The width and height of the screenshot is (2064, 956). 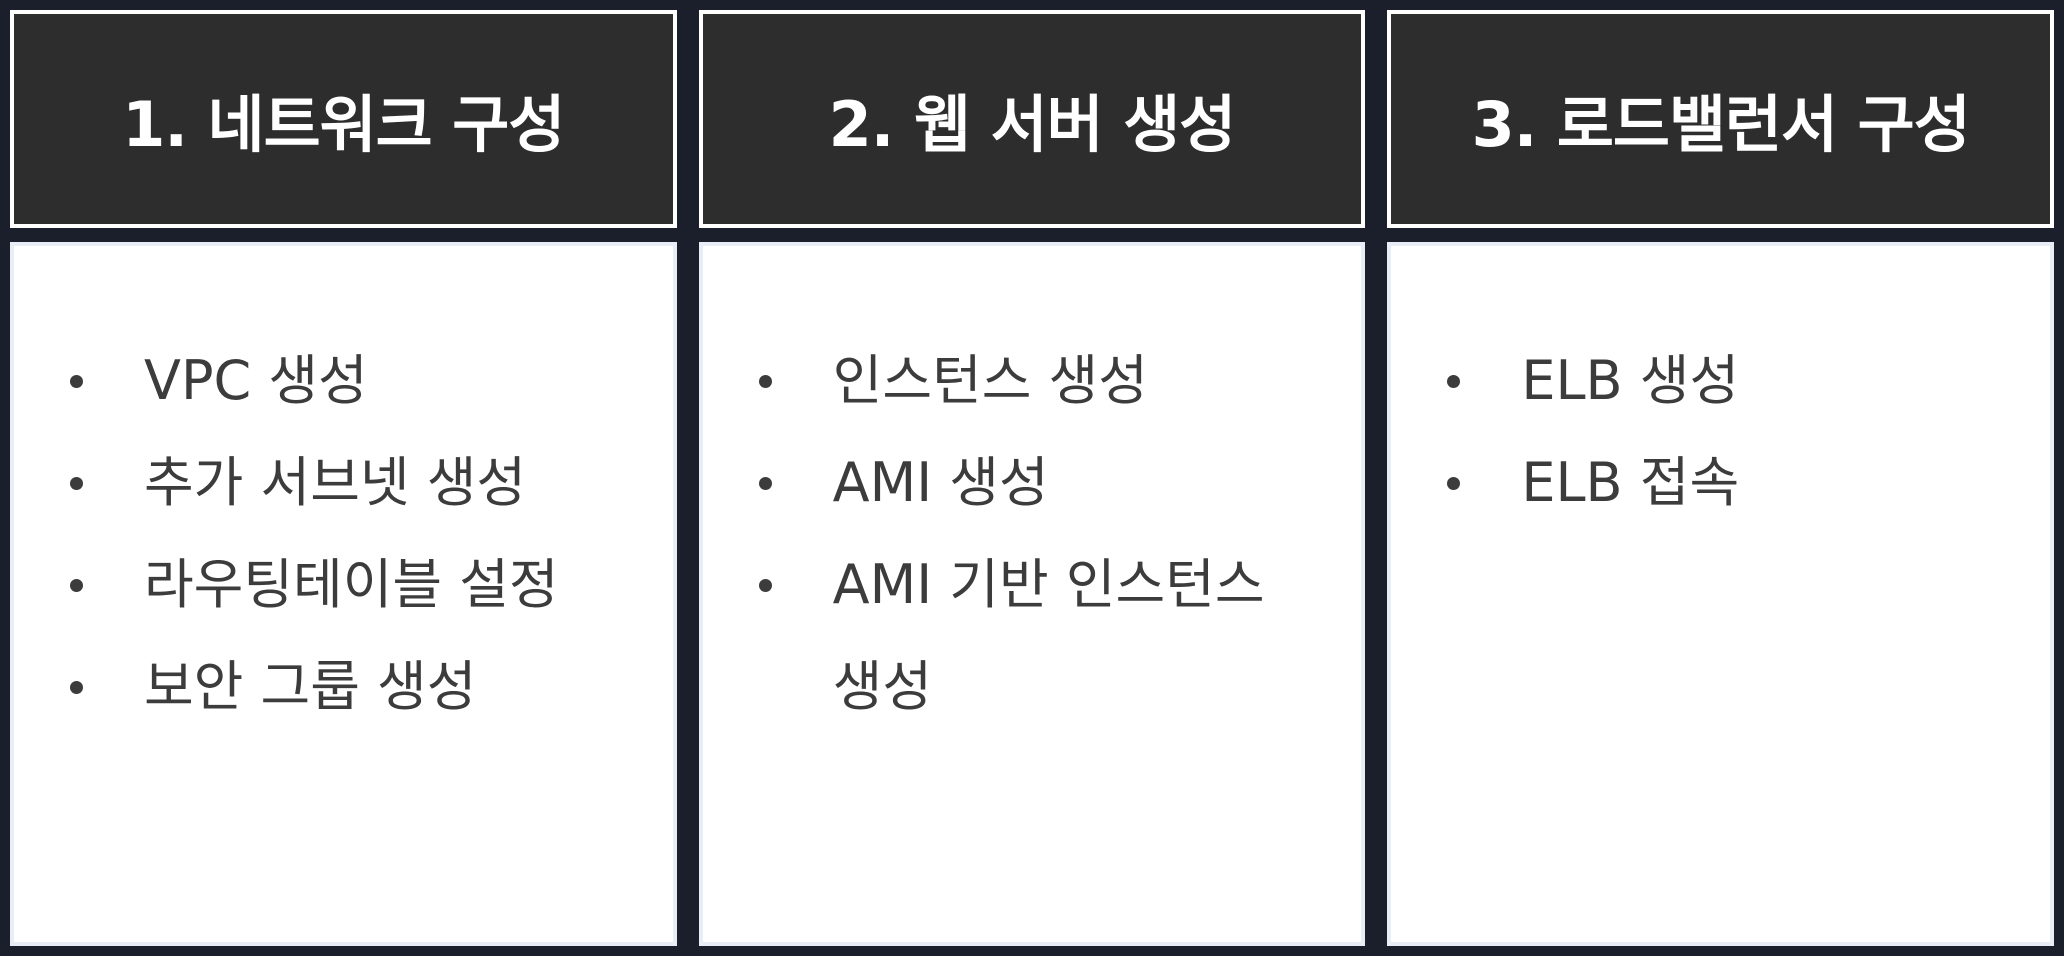 I want to click on column-header: 2. 웹 서버 생성, so click(x=1032, y=119).